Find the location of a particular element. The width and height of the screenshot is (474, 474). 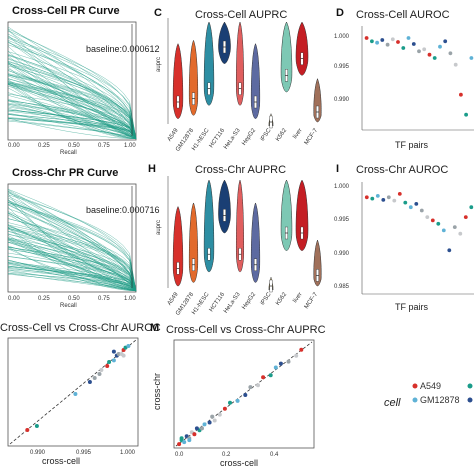

panel-m-xtick-2: 0.4 is located at coordinates (274, 455).